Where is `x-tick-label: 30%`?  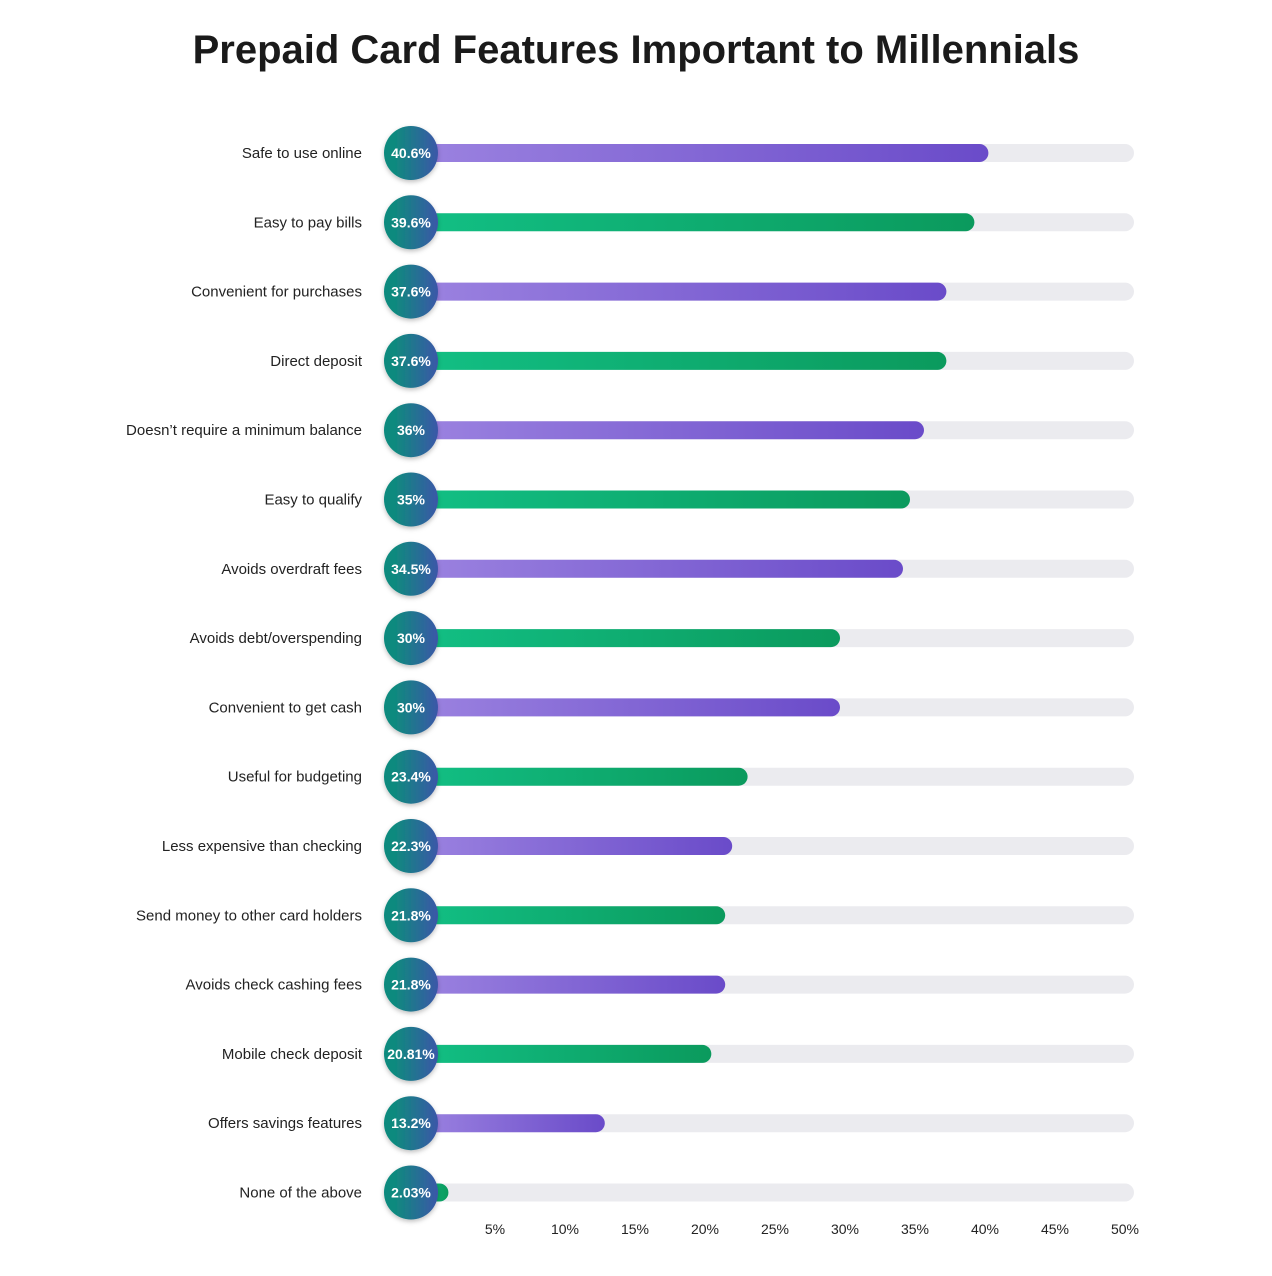
x-tick-label: 30% is located at coordinates (845, 1229).